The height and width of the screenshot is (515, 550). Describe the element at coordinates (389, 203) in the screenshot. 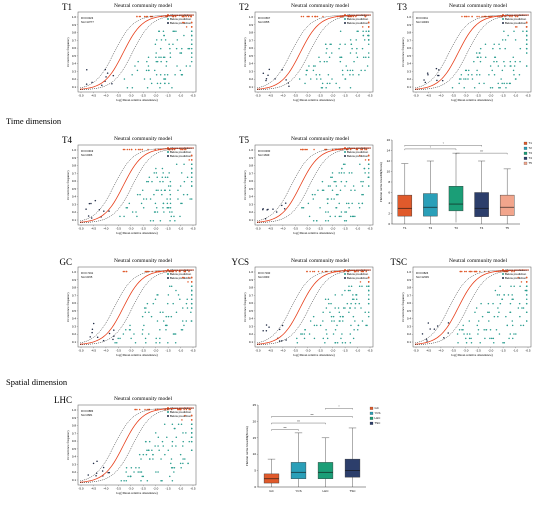

I see `y-tick-label: 4` at that location.